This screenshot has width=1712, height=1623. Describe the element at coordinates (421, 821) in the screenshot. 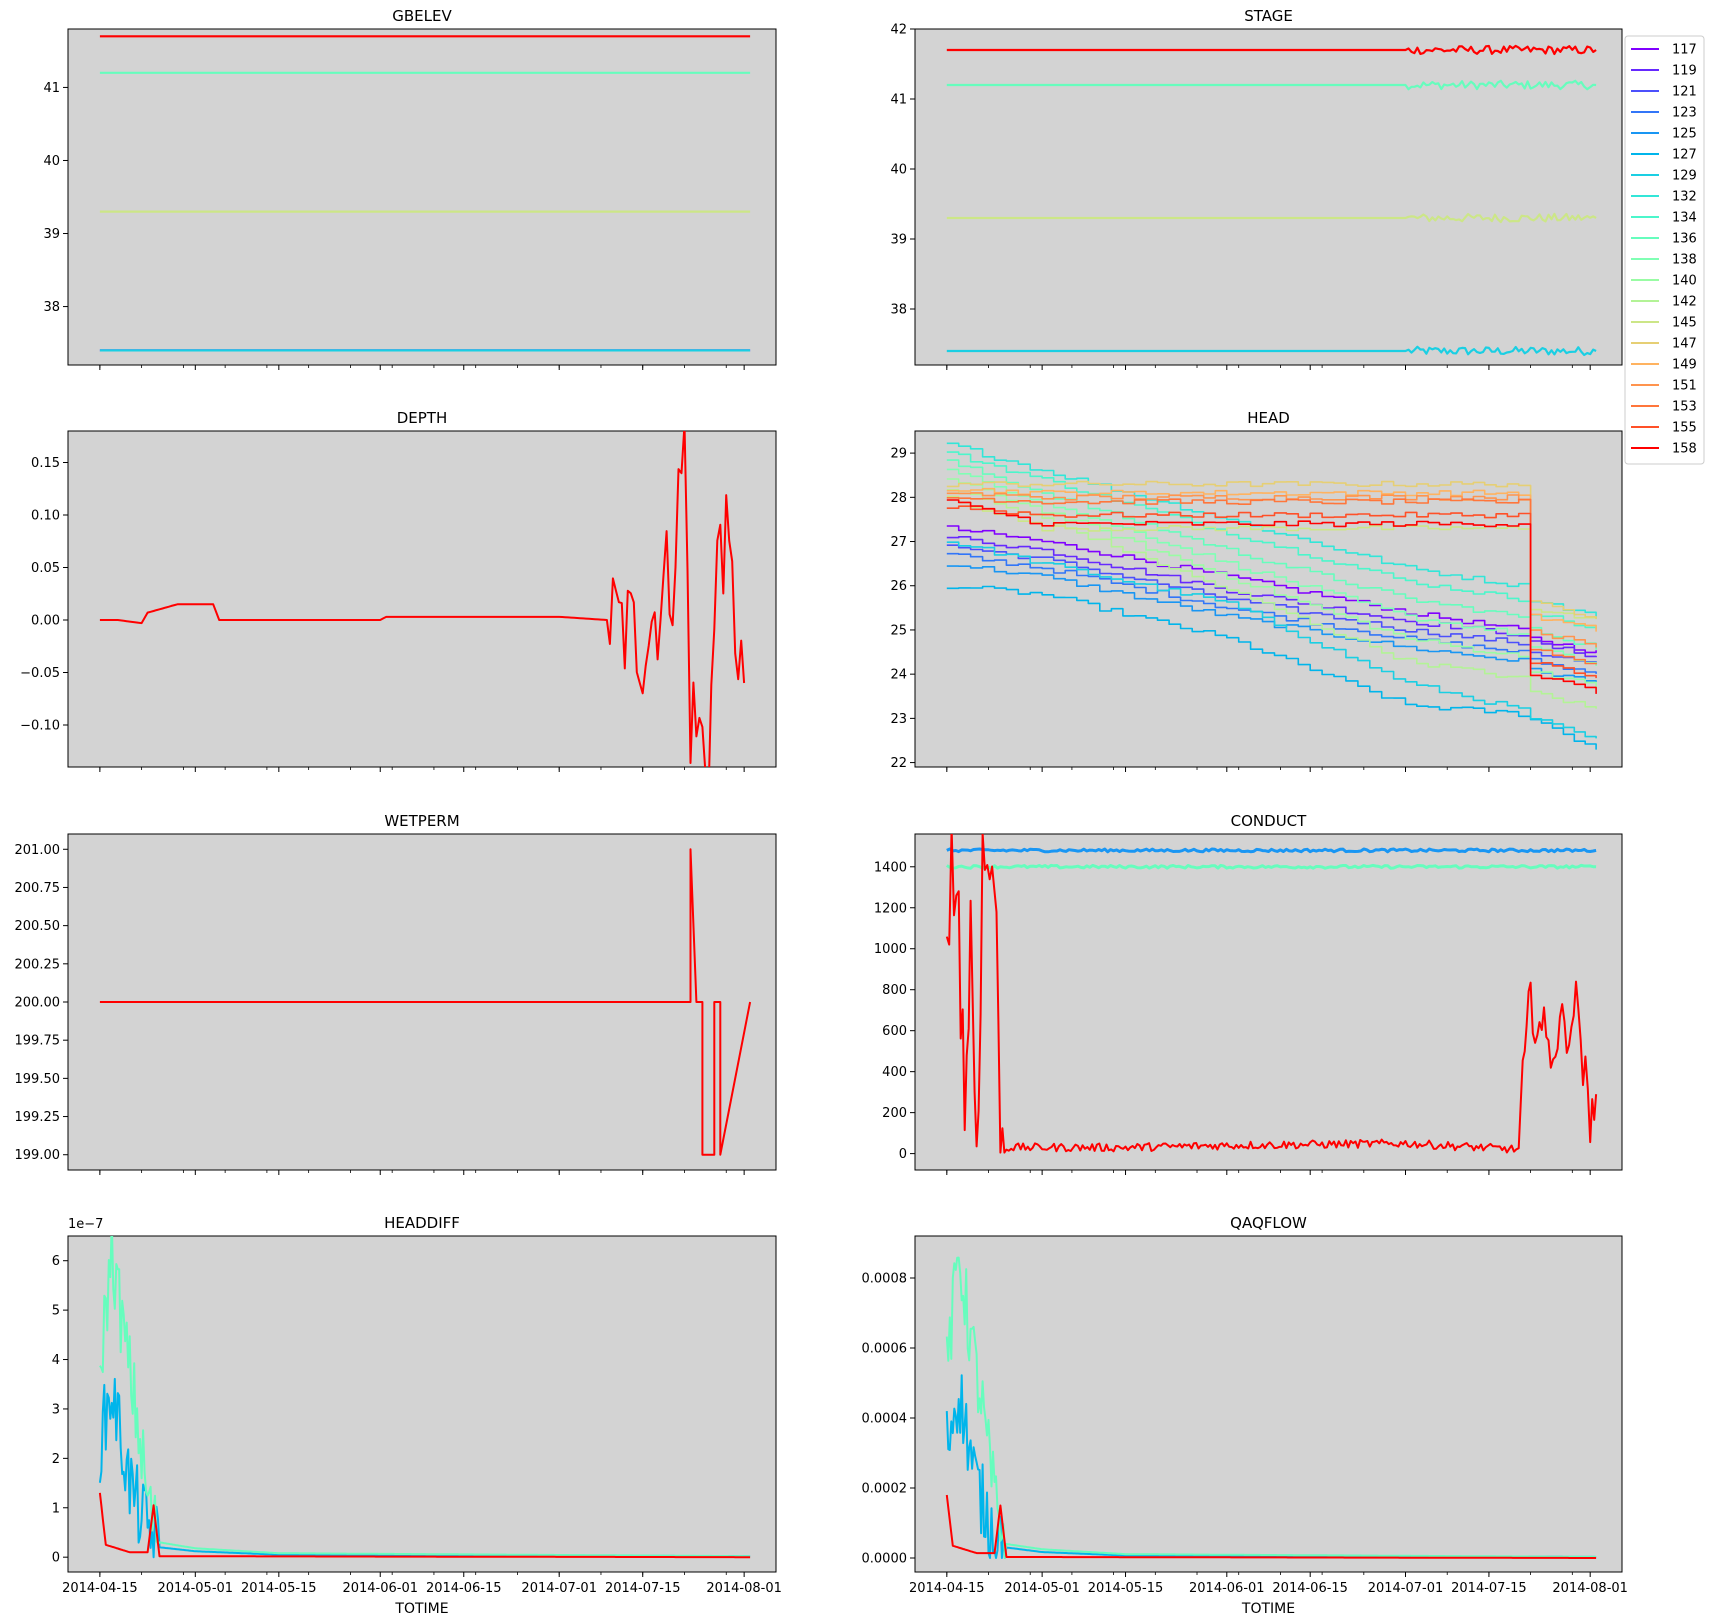

I see `chart-title: WETPERM` at that location.